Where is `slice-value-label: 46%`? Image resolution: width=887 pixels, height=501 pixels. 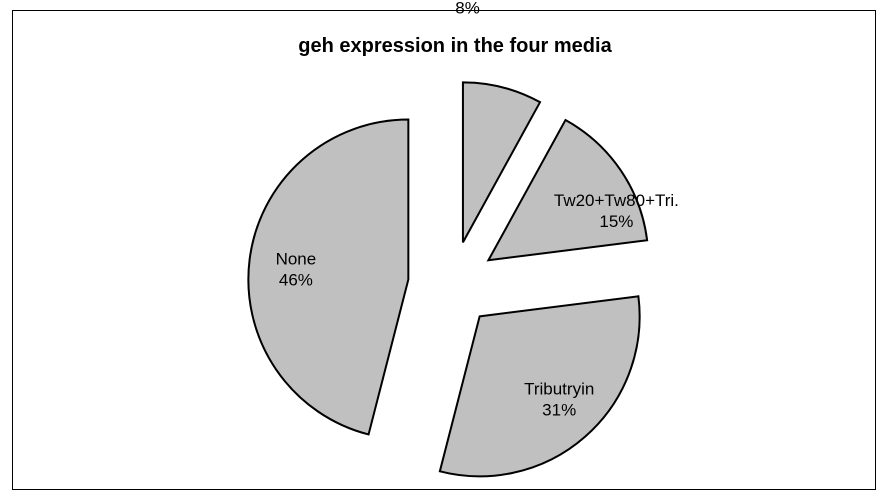
slice-value-label: 46% is located at coordinates (296, 280).